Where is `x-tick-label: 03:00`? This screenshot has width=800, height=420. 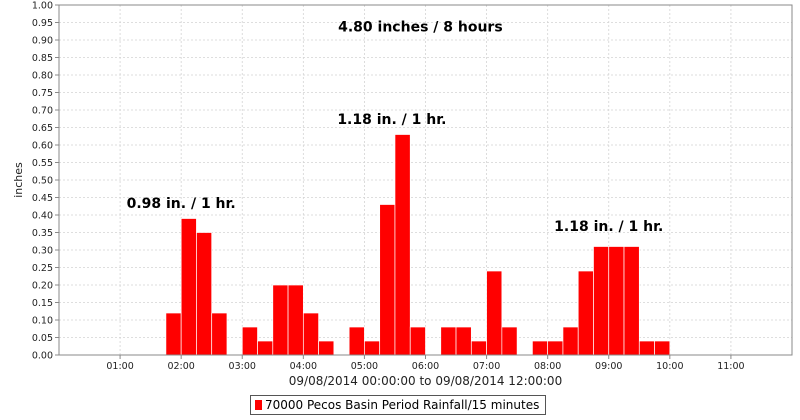
x-tick-label: 03:00 is located at coordinates (242, 366).